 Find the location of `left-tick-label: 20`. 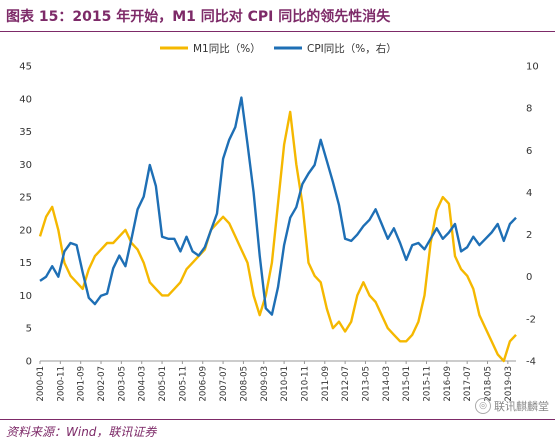

left-tick-label: 20 is located at coordinates (25, 230).